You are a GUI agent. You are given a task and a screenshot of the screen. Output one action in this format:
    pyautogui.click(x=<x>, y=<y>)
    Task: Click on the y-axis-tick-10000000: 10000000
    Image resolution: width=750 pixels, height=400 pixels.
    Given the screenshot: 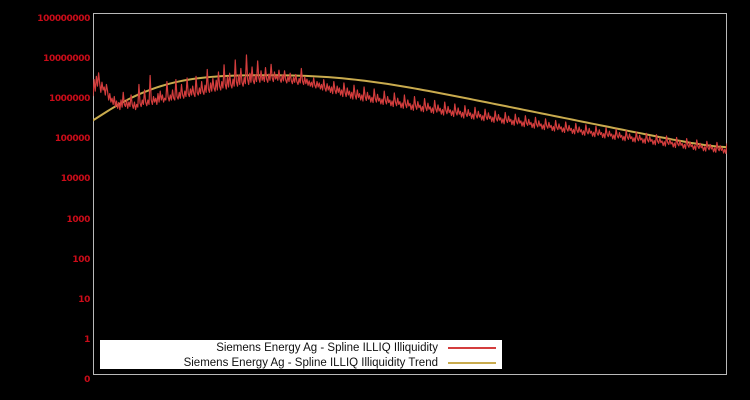 What is the action you would take?
    pyautogui.click(x=66, y=59)
    